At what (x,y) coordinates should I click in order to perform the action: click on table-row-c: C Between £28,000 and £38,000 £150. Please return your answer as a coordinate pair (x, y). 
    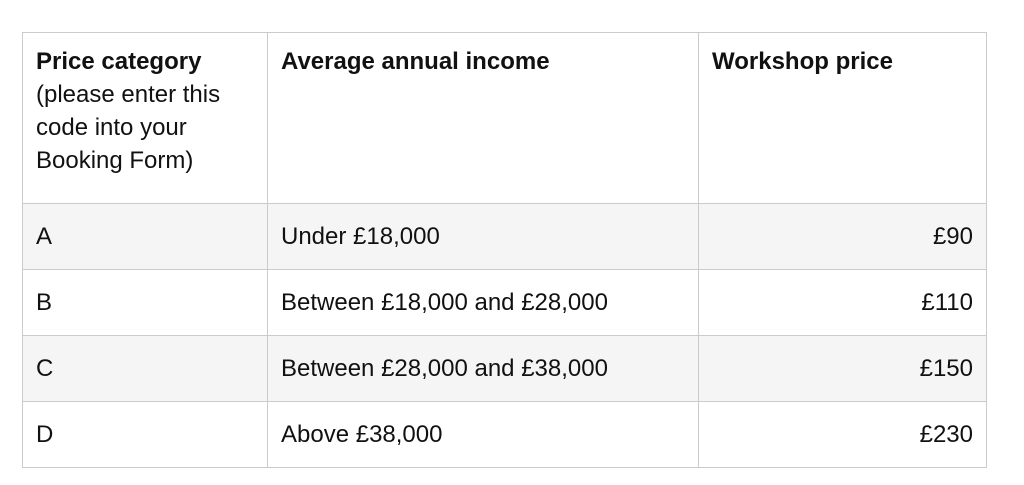
    Looking at the image, I should click on (504, 368).